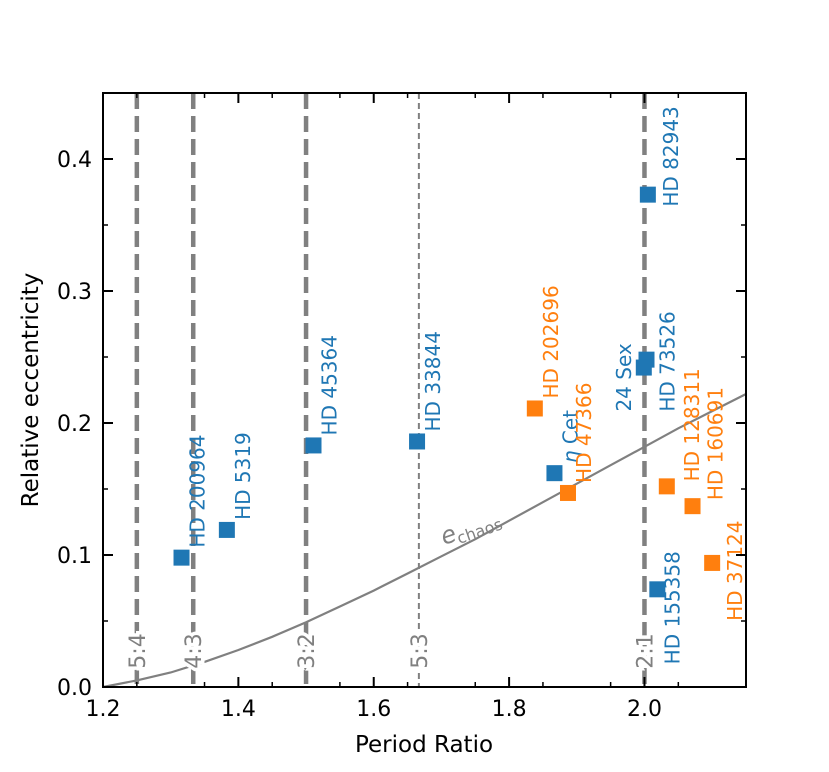 The height and width of the screenshot is (772, 829). What do you see at coordinates (307, 650) in the screenshot?
I see `resonance-label: 3:2` at bounding box center [307, 650].